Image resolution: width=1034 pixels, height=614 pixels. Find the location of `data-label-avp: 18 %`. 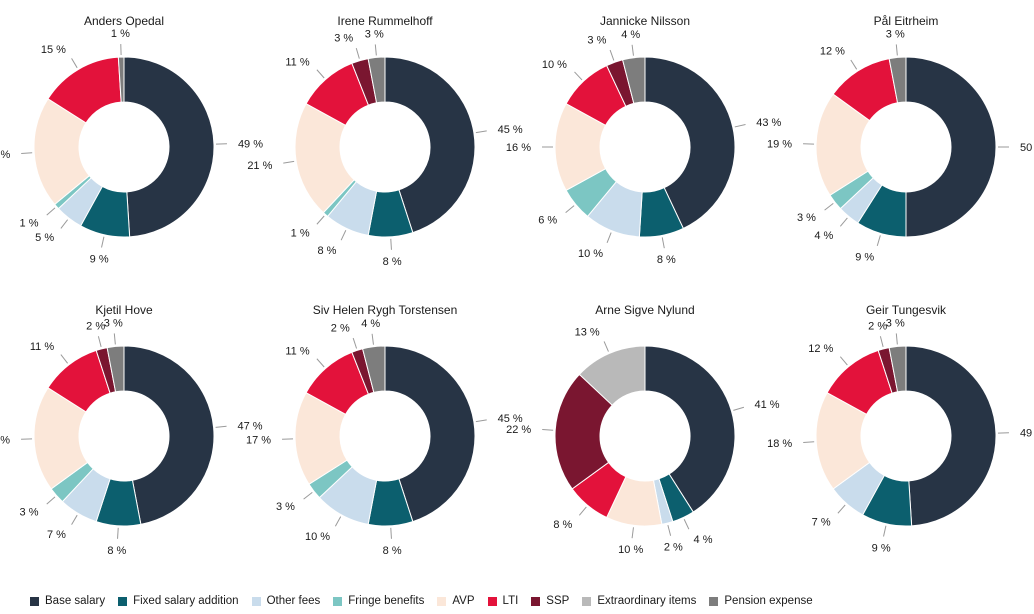

data-label-avp: 18 % is located at coordinates (779, 444).